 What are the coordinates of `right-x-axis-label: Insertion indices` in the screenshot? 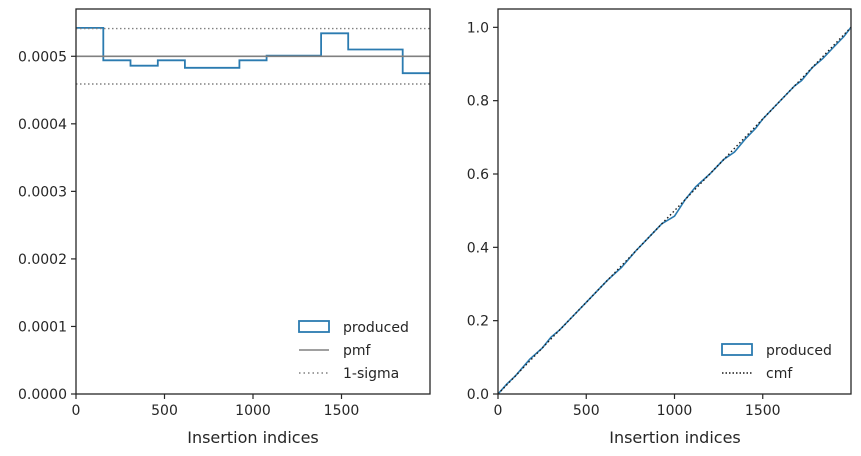 It's located at (675, 437).